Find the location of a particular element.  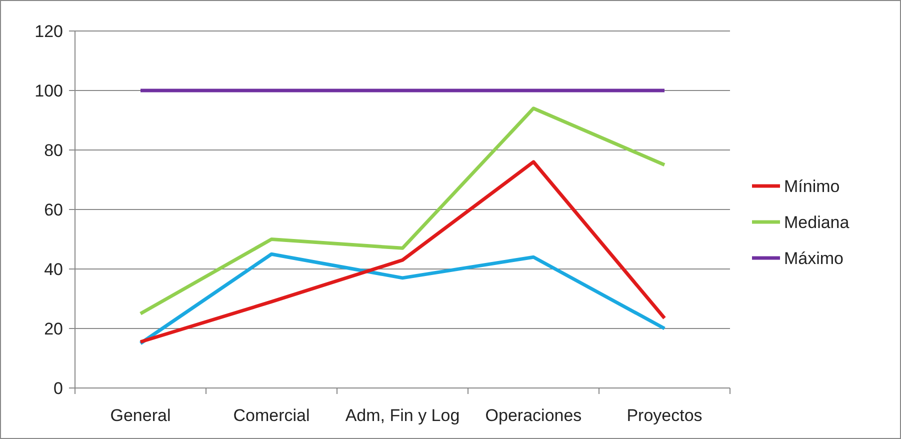

y-tick-label: 20 is located at coordinates (53, 328).